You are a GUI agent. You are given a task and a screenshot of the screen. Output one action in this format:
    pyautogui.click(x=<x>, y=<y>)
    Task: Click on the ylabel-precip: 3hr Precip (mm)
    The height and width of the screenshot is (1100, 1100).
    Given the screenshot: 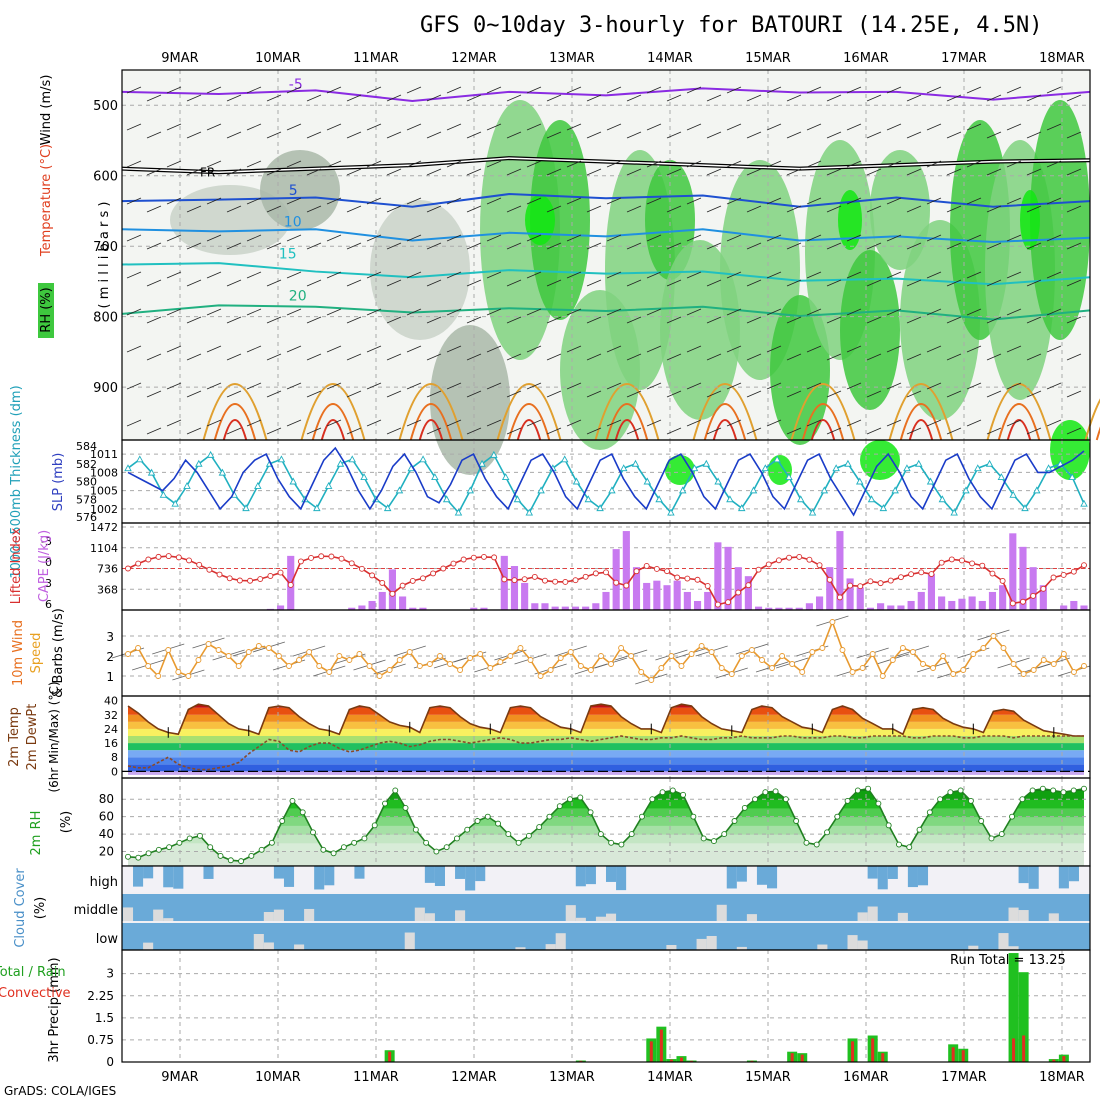 What is the action you would take?
    pyautogui.click(x=54, y=1009)
    